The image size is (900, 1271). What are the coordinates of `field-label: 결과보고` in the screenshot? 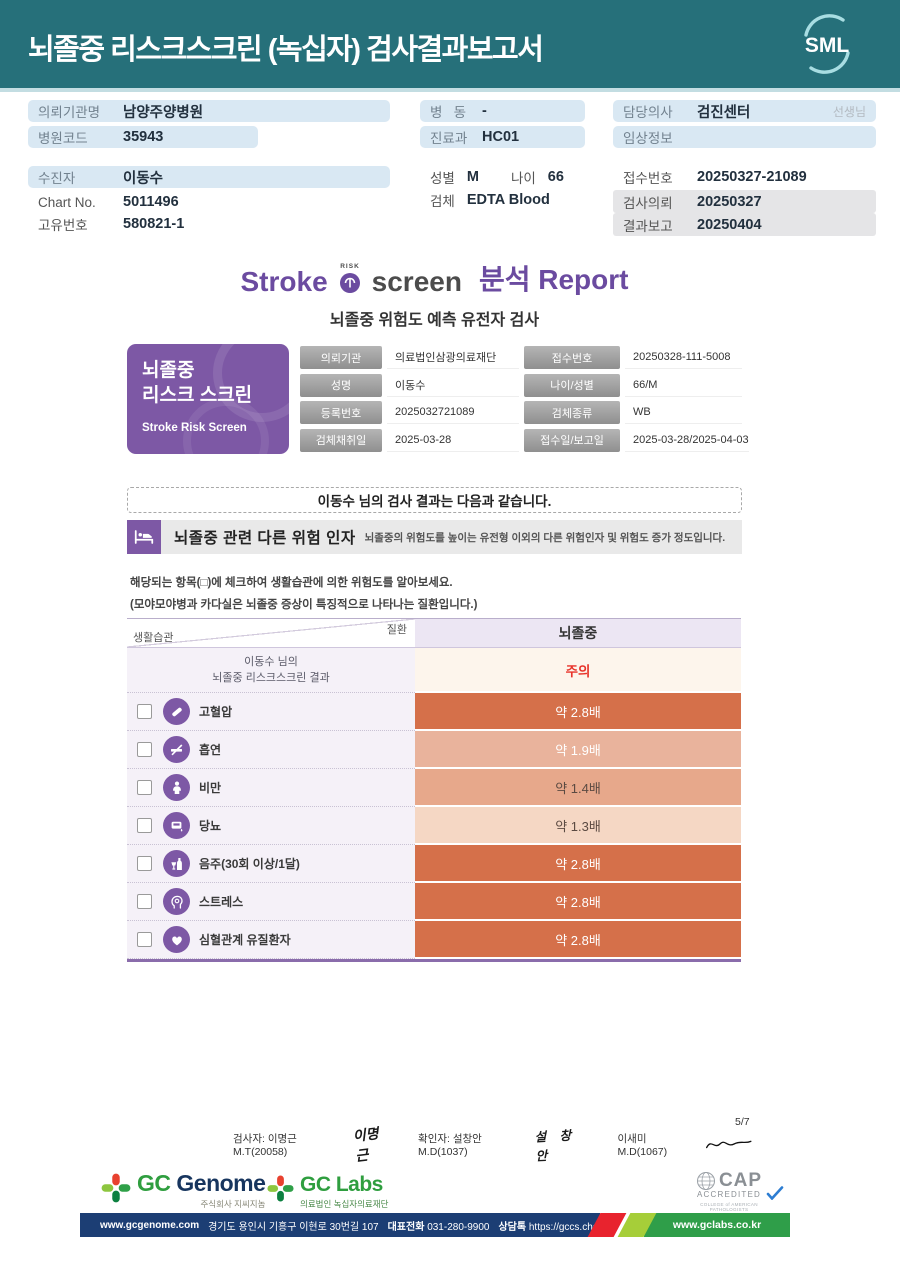 It's located at (648, 226).